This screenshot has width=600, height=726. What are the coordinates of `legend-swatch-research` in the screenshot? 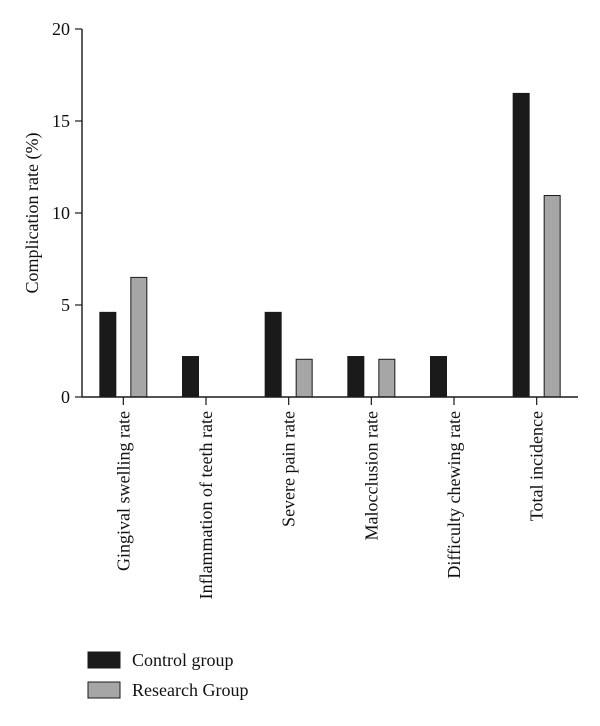 It's located at (104, 690).